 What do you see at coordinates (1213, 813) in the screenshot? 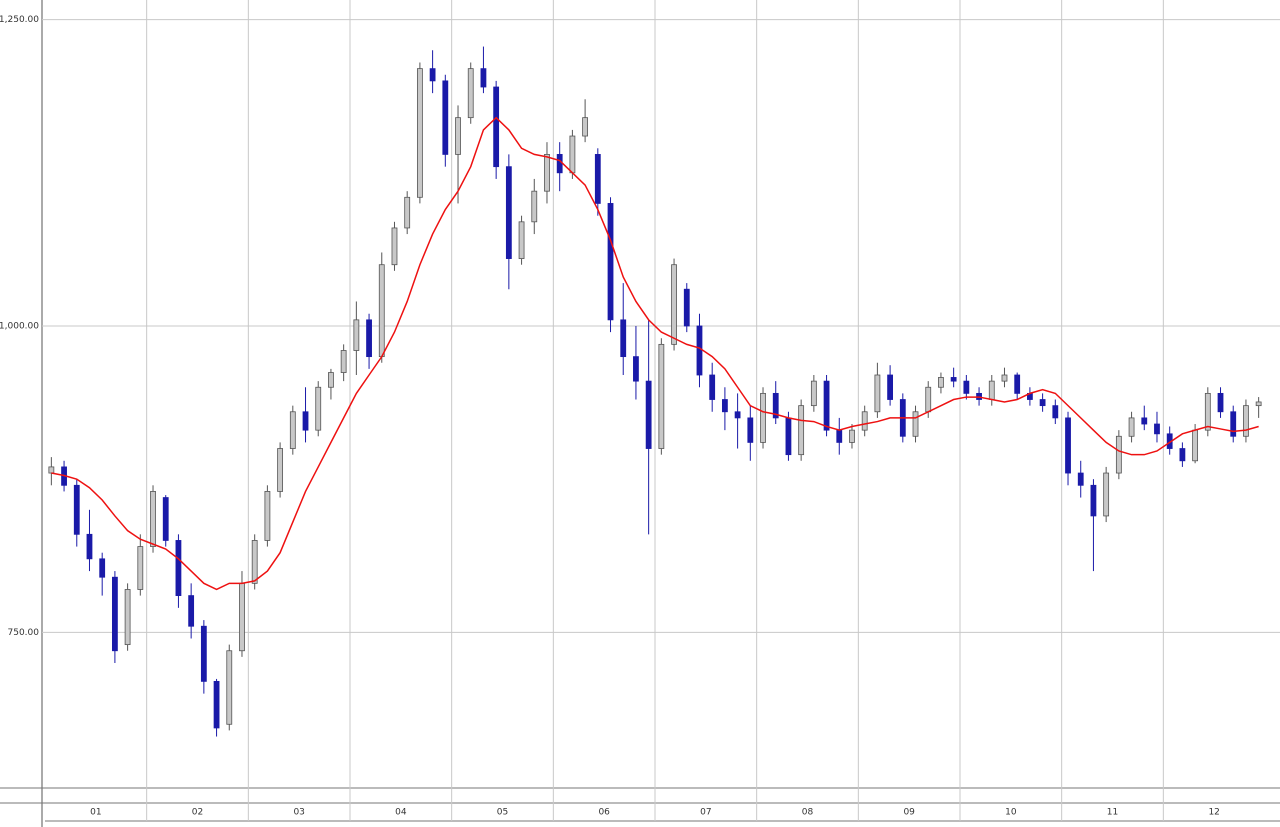
I see `x-tick-label: 12` at bounding box center [1213, 813].